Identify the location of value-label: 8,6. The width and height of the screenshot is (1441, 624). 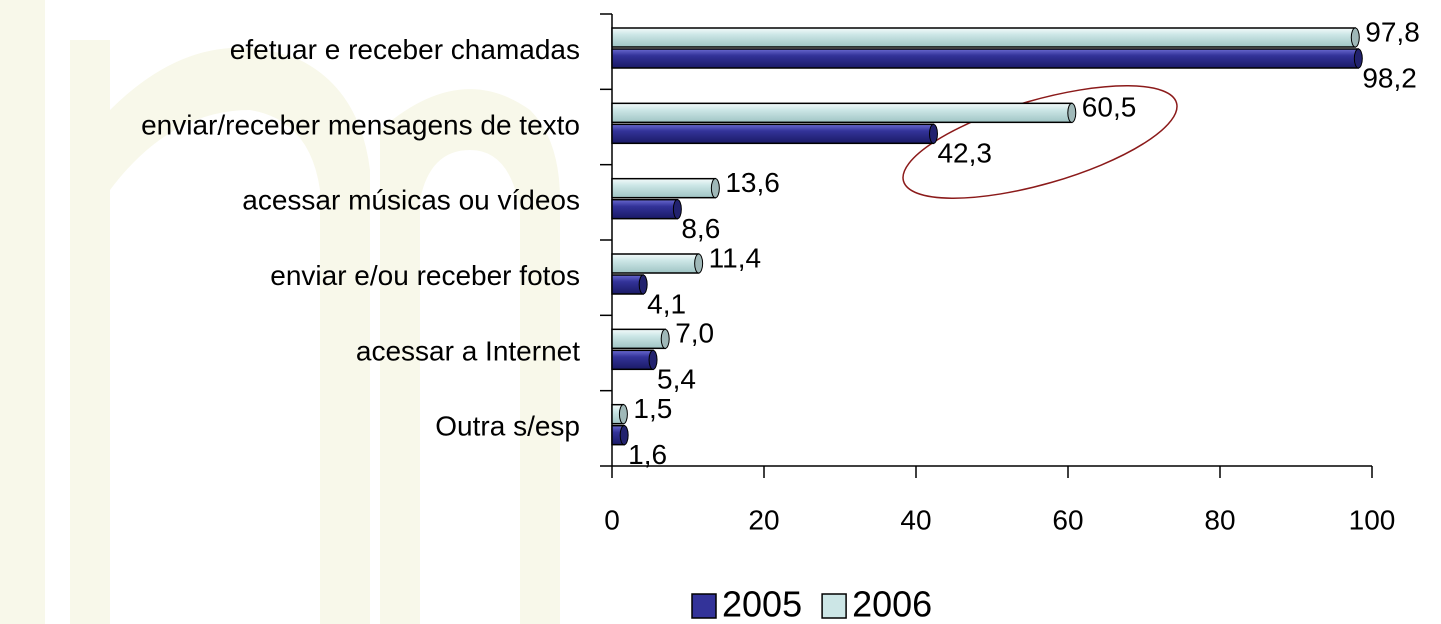
(700, 228).